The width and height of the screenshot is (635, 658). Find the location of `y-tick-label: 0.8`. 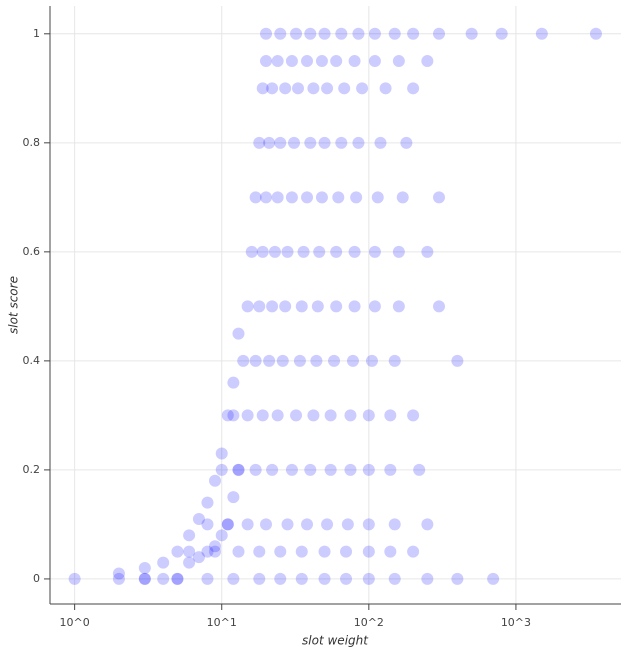

y-tick-label: 0.8 is located at coordinates (32, 142).